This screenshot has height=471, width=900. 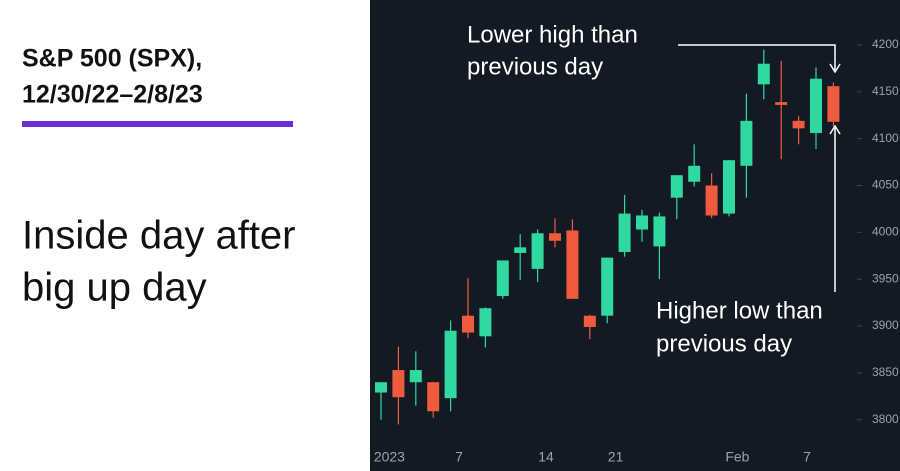 I want to click on y-tick-label: 3950, so click(x=885, y=278).